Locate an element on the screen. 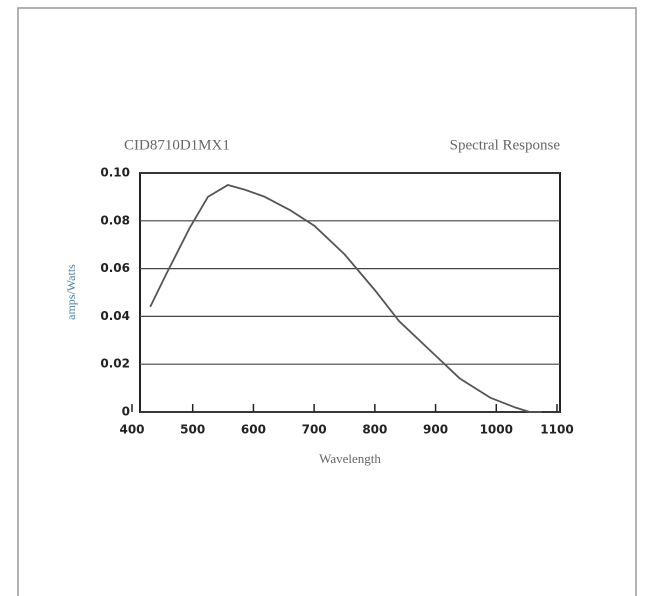 The width and height of the screenshot is (646, 596). x-tick-label: 700 is located at coordinates (314, 430).